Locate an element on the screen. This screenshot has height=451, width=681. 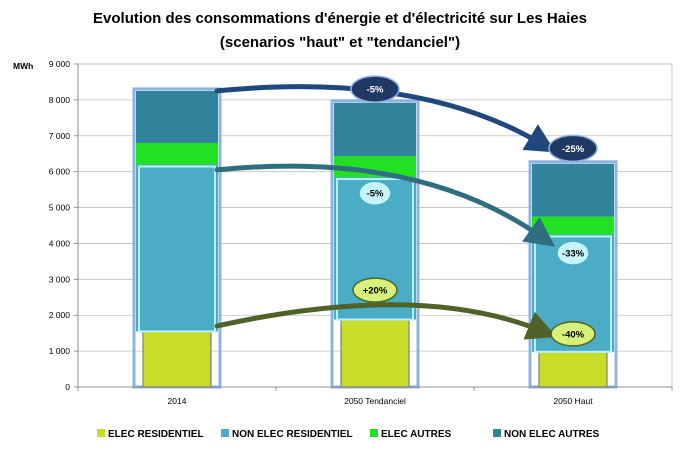
change-badge-label: -40% is located at coordinates (573, 334).